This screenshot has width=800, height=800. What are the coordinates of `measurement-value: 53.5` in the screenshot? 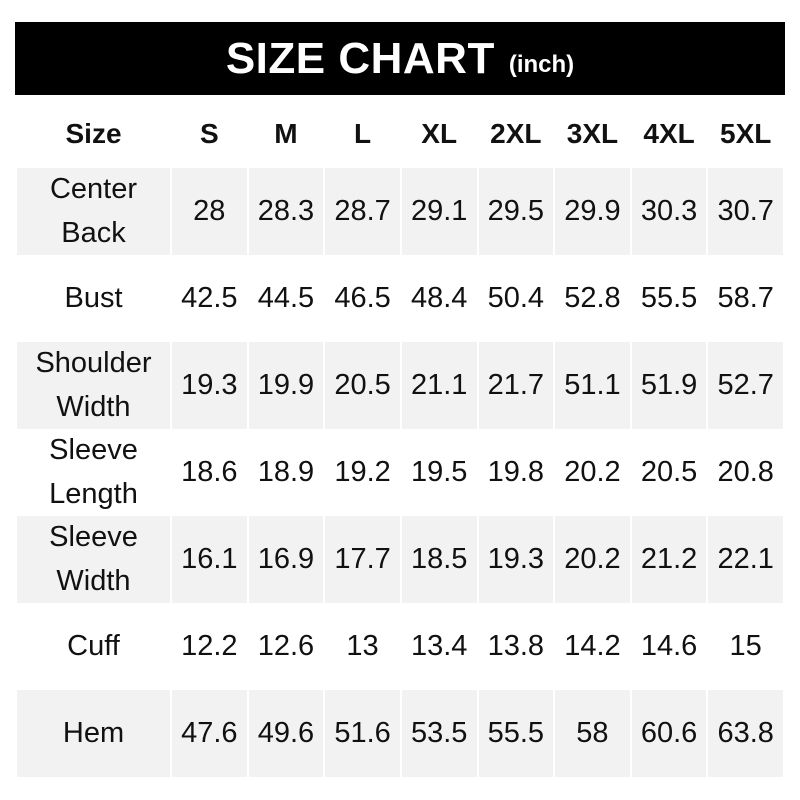 It's located at (439, 733).